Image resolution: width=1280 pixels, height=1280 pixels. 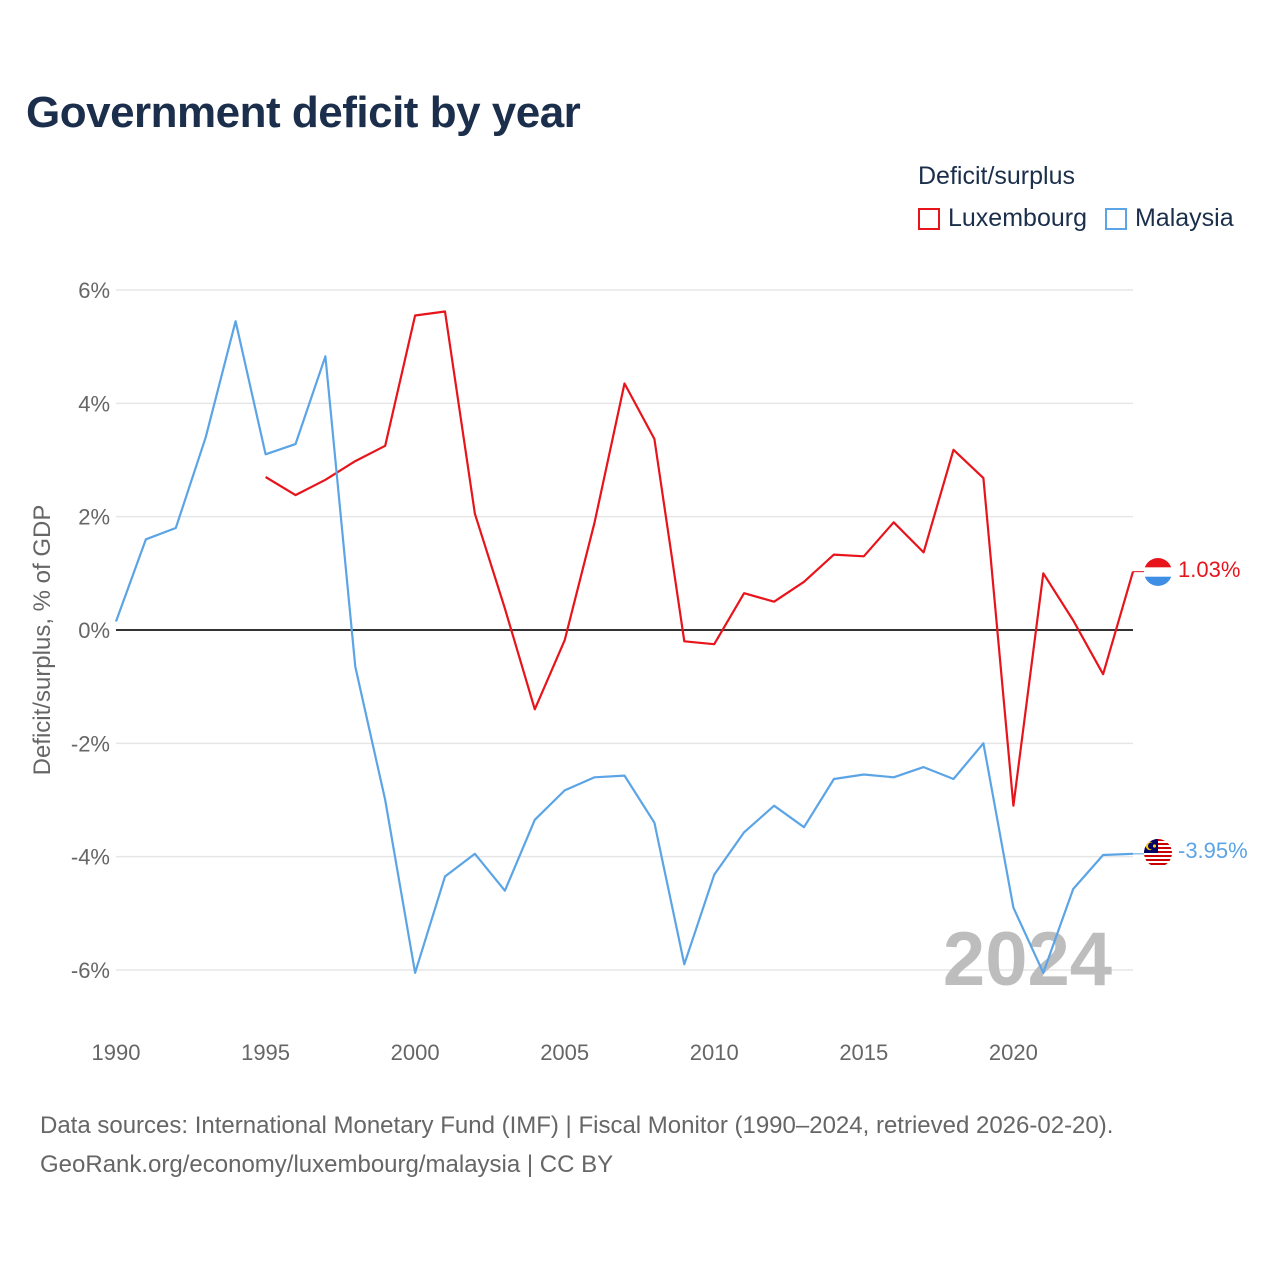 I want to click on luxembourg-flag-icon, so click(x=1158, y=572).